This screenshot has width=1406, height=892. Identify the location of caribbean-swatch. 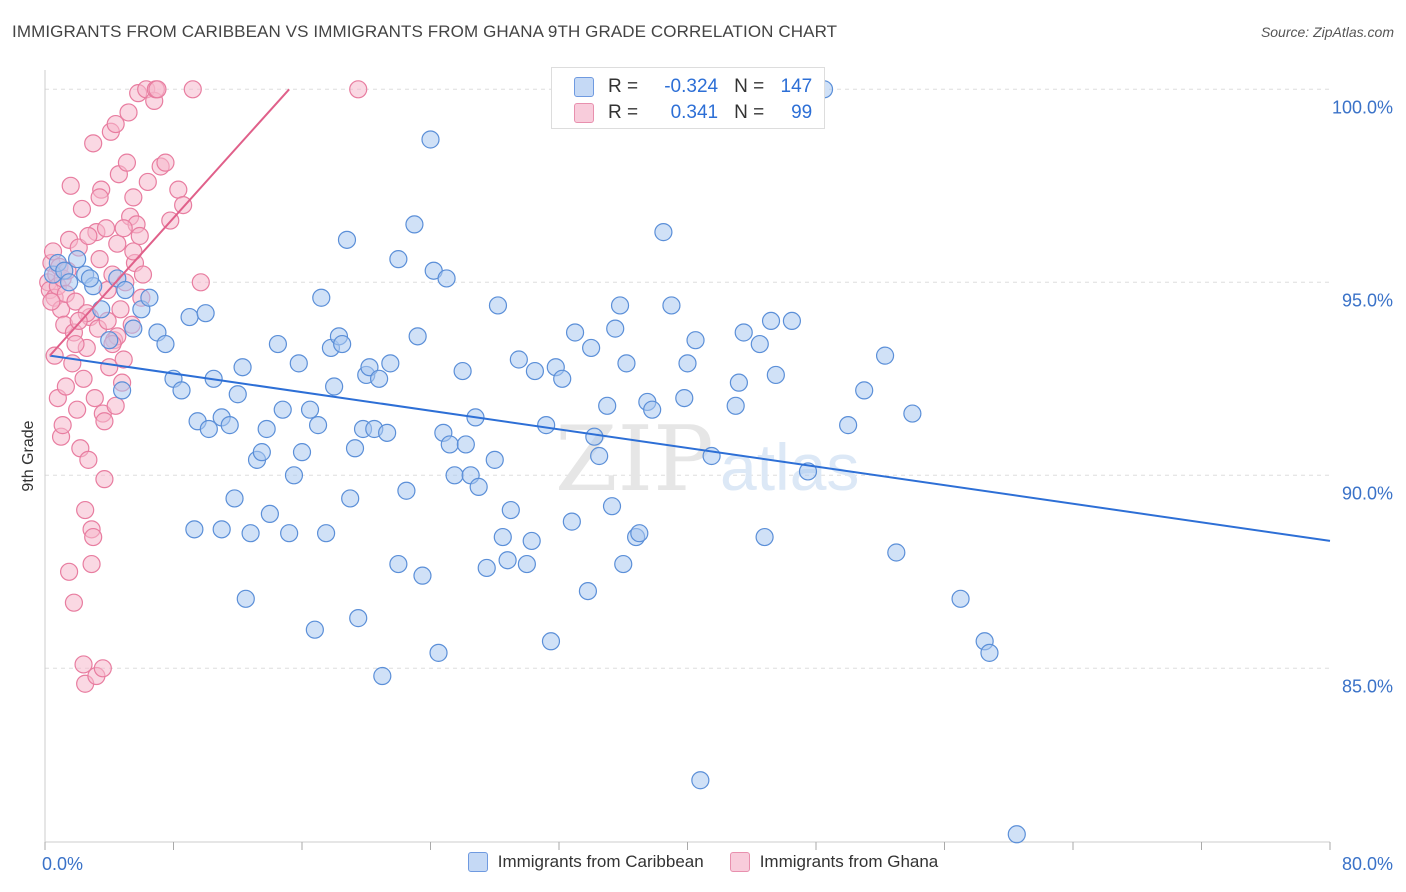
(477, 862).